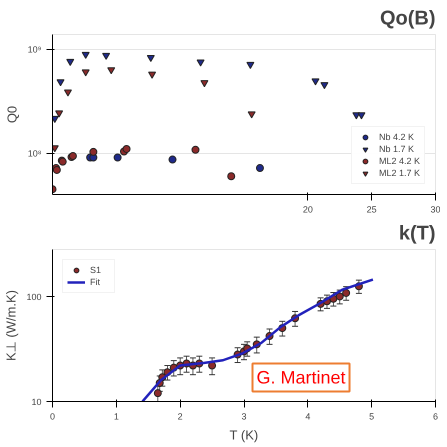 Image resolution: width=447 pixels, height=447 pixels. I want to click on x-tick-label: 3, so click(244, 417).